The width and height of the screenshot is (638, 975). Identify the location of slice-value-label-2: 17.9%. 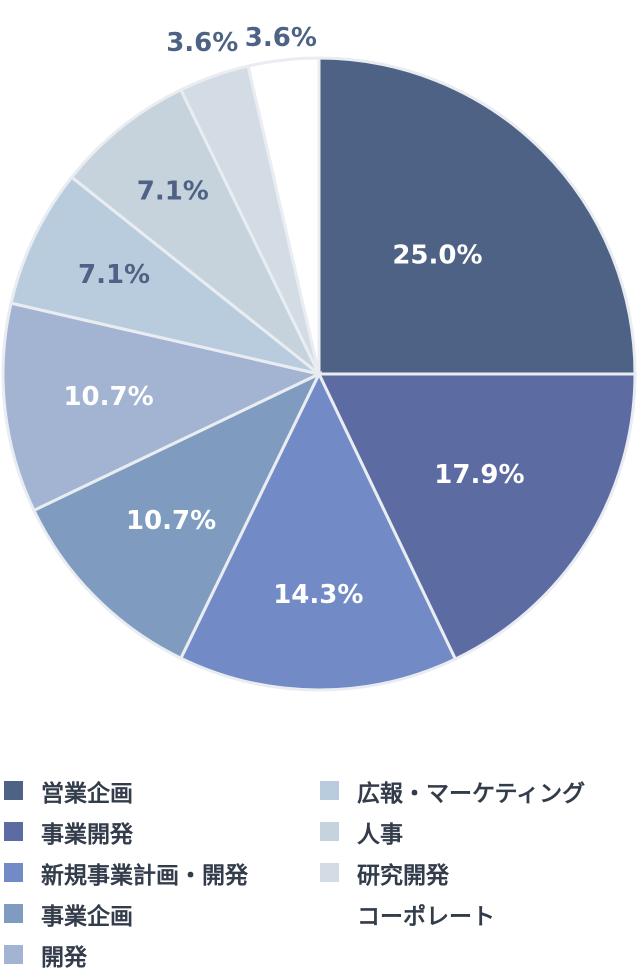
(479, 475).